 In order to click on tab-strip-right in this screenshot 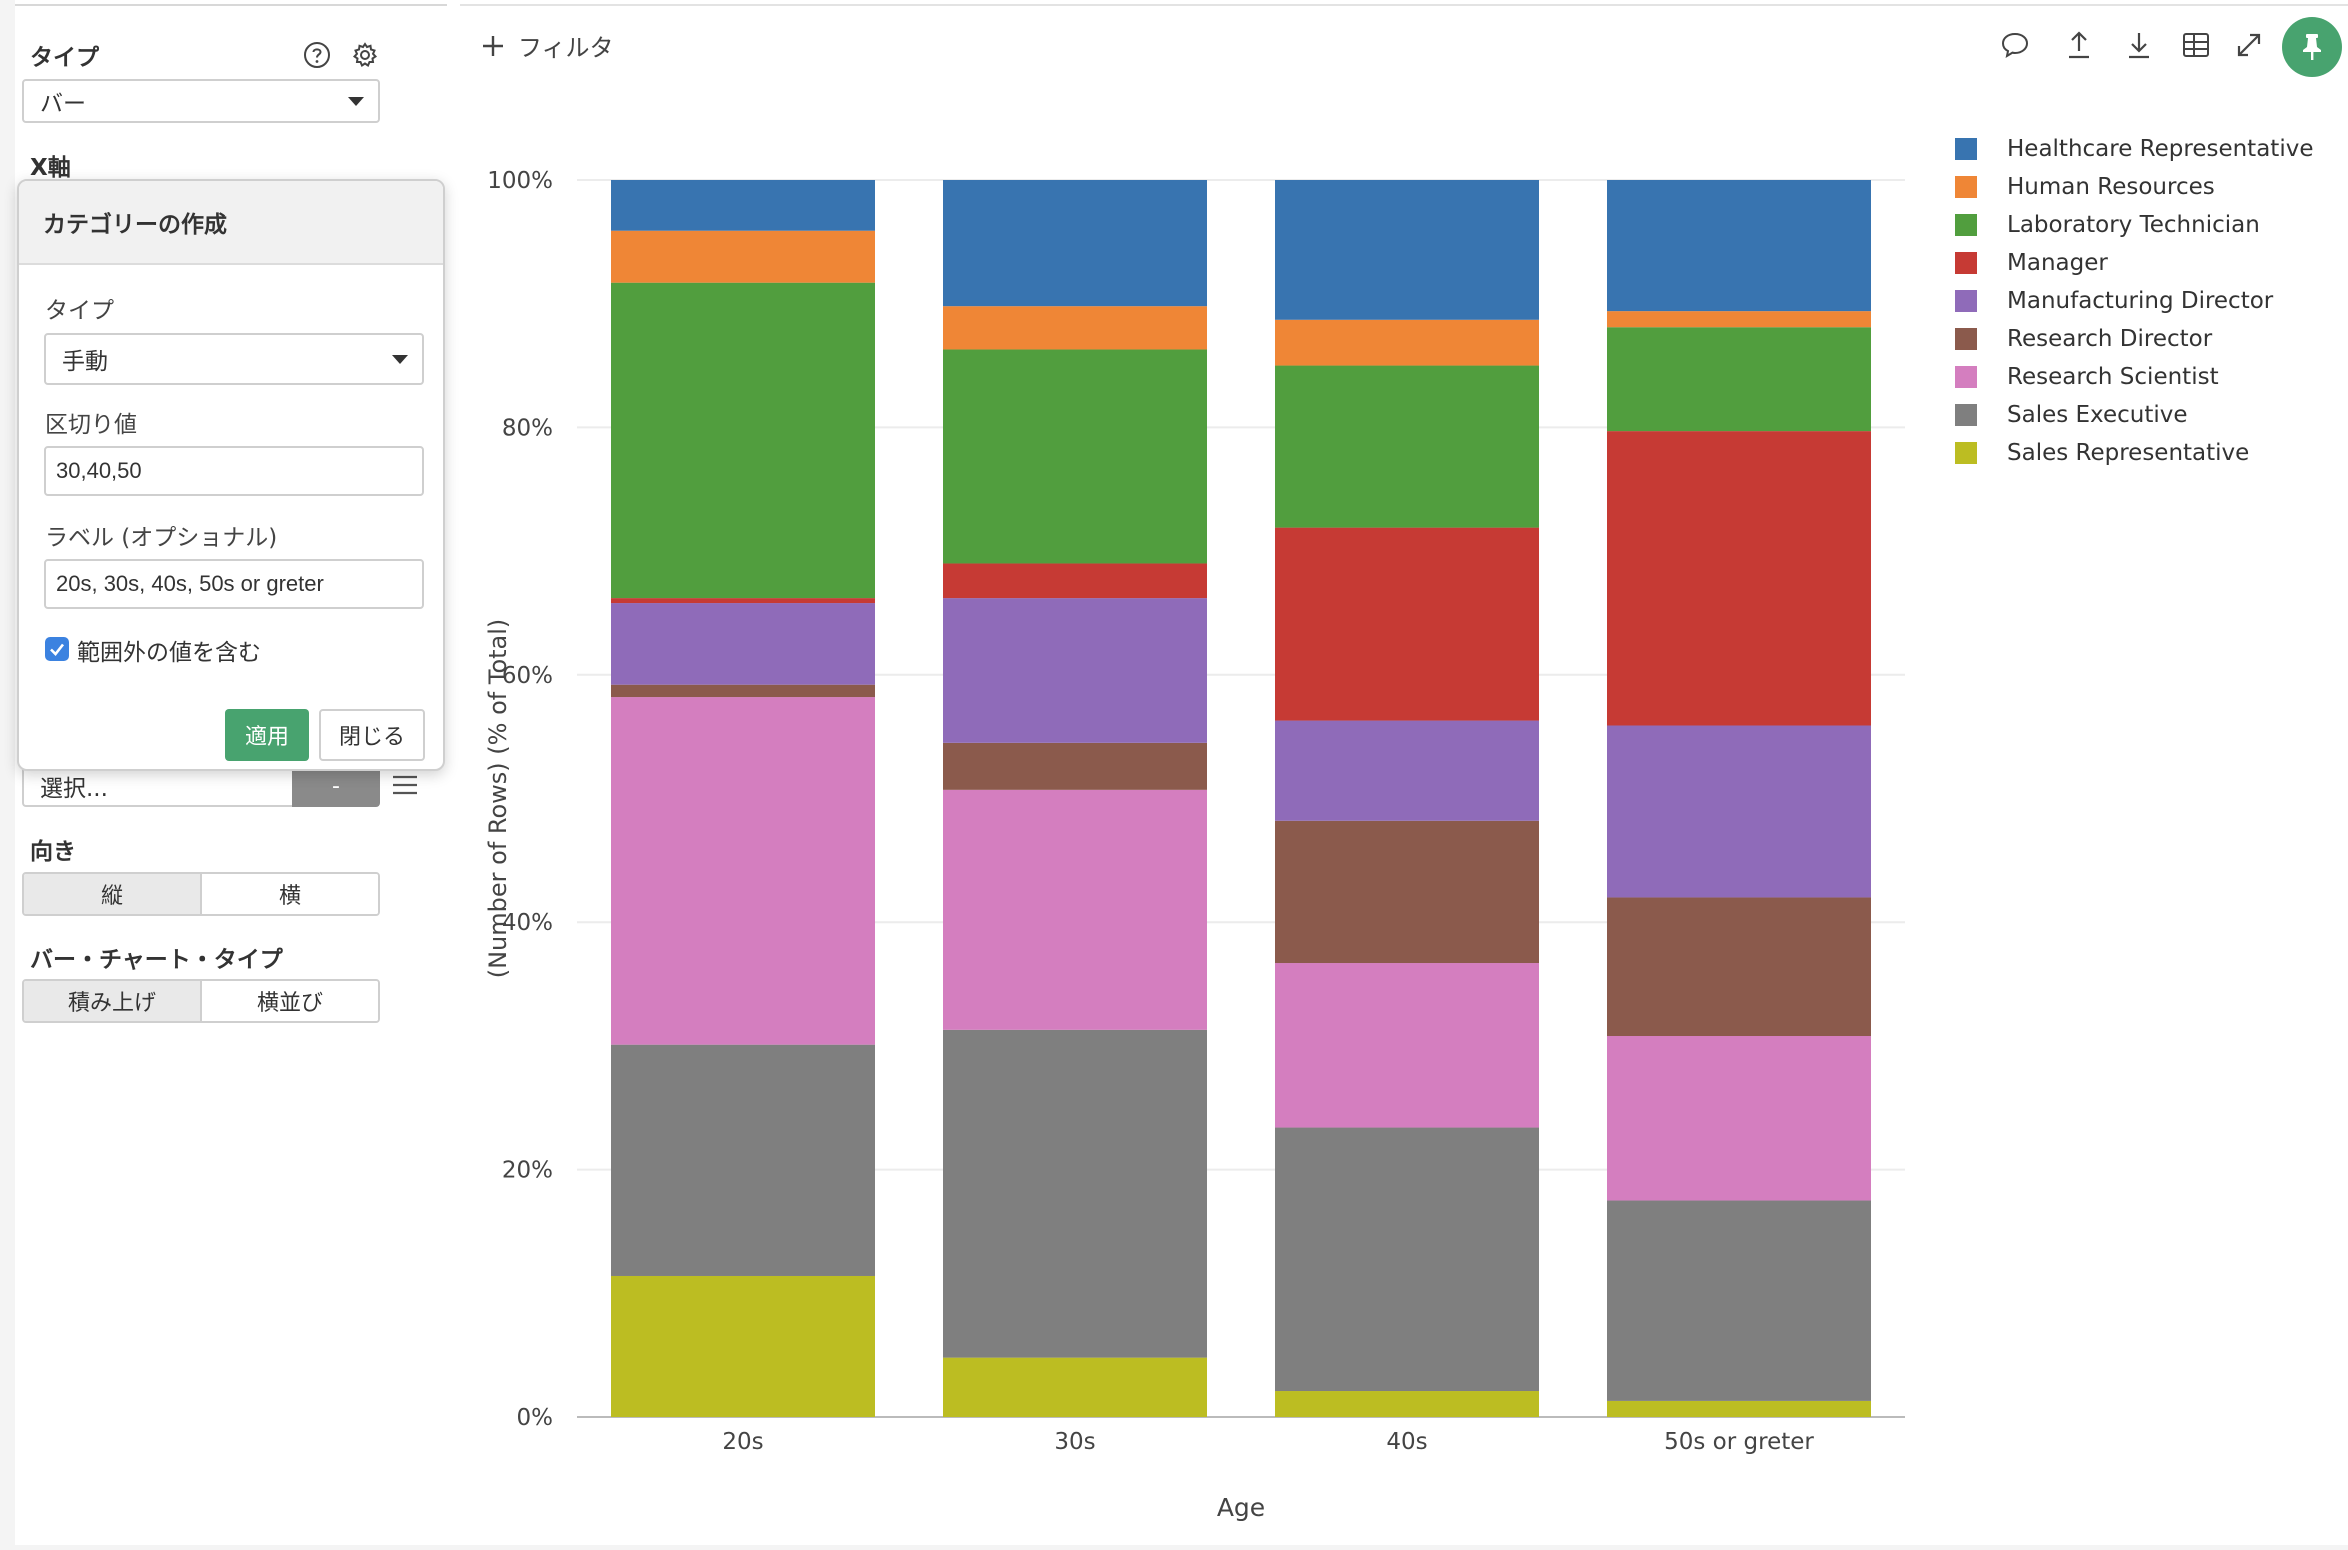, I will do `click(1404, 3)`.